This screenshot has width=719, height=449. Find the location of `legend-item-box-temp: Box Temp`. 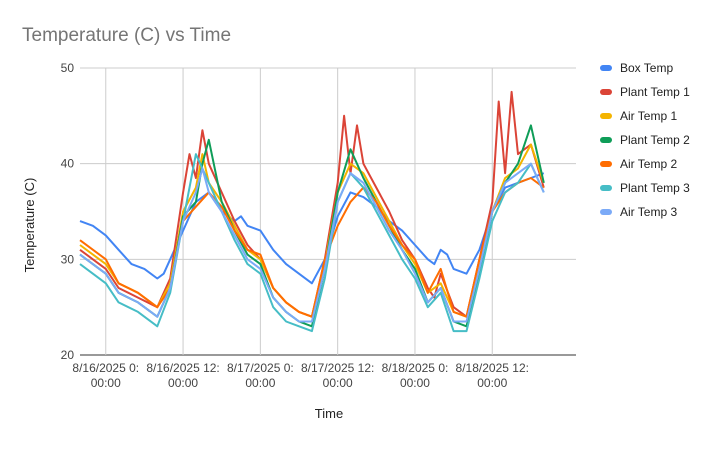

legend-item-box-temp: Box Temp is located at coordinates (636, 68).